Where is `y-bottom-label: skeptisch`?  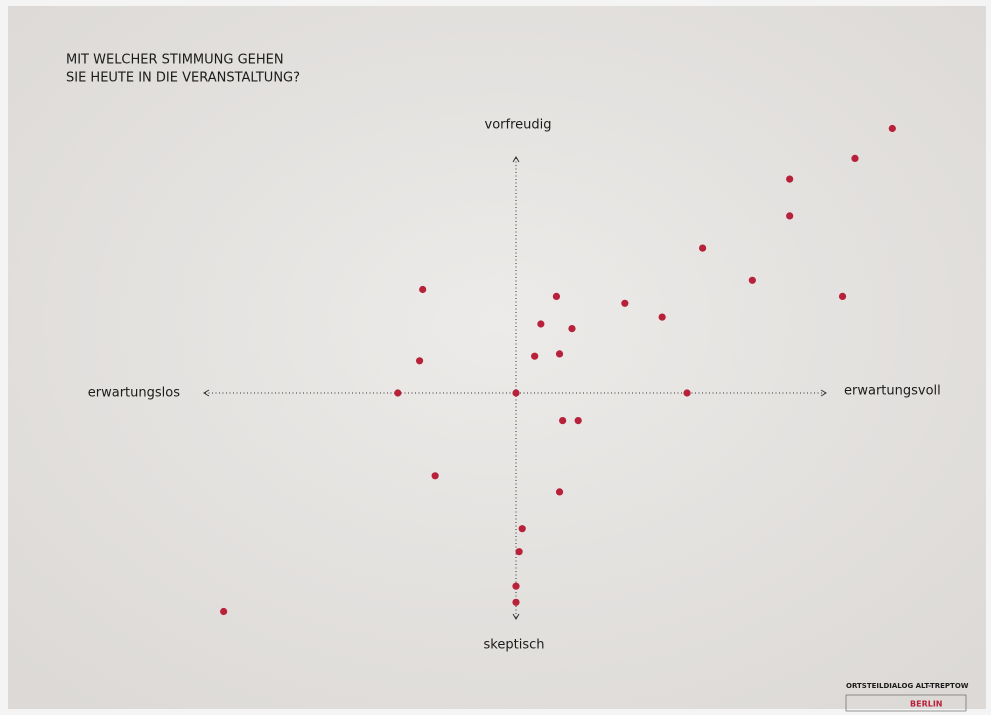
y-bottom-label: skeptisch is located at coordinates (514, 645).